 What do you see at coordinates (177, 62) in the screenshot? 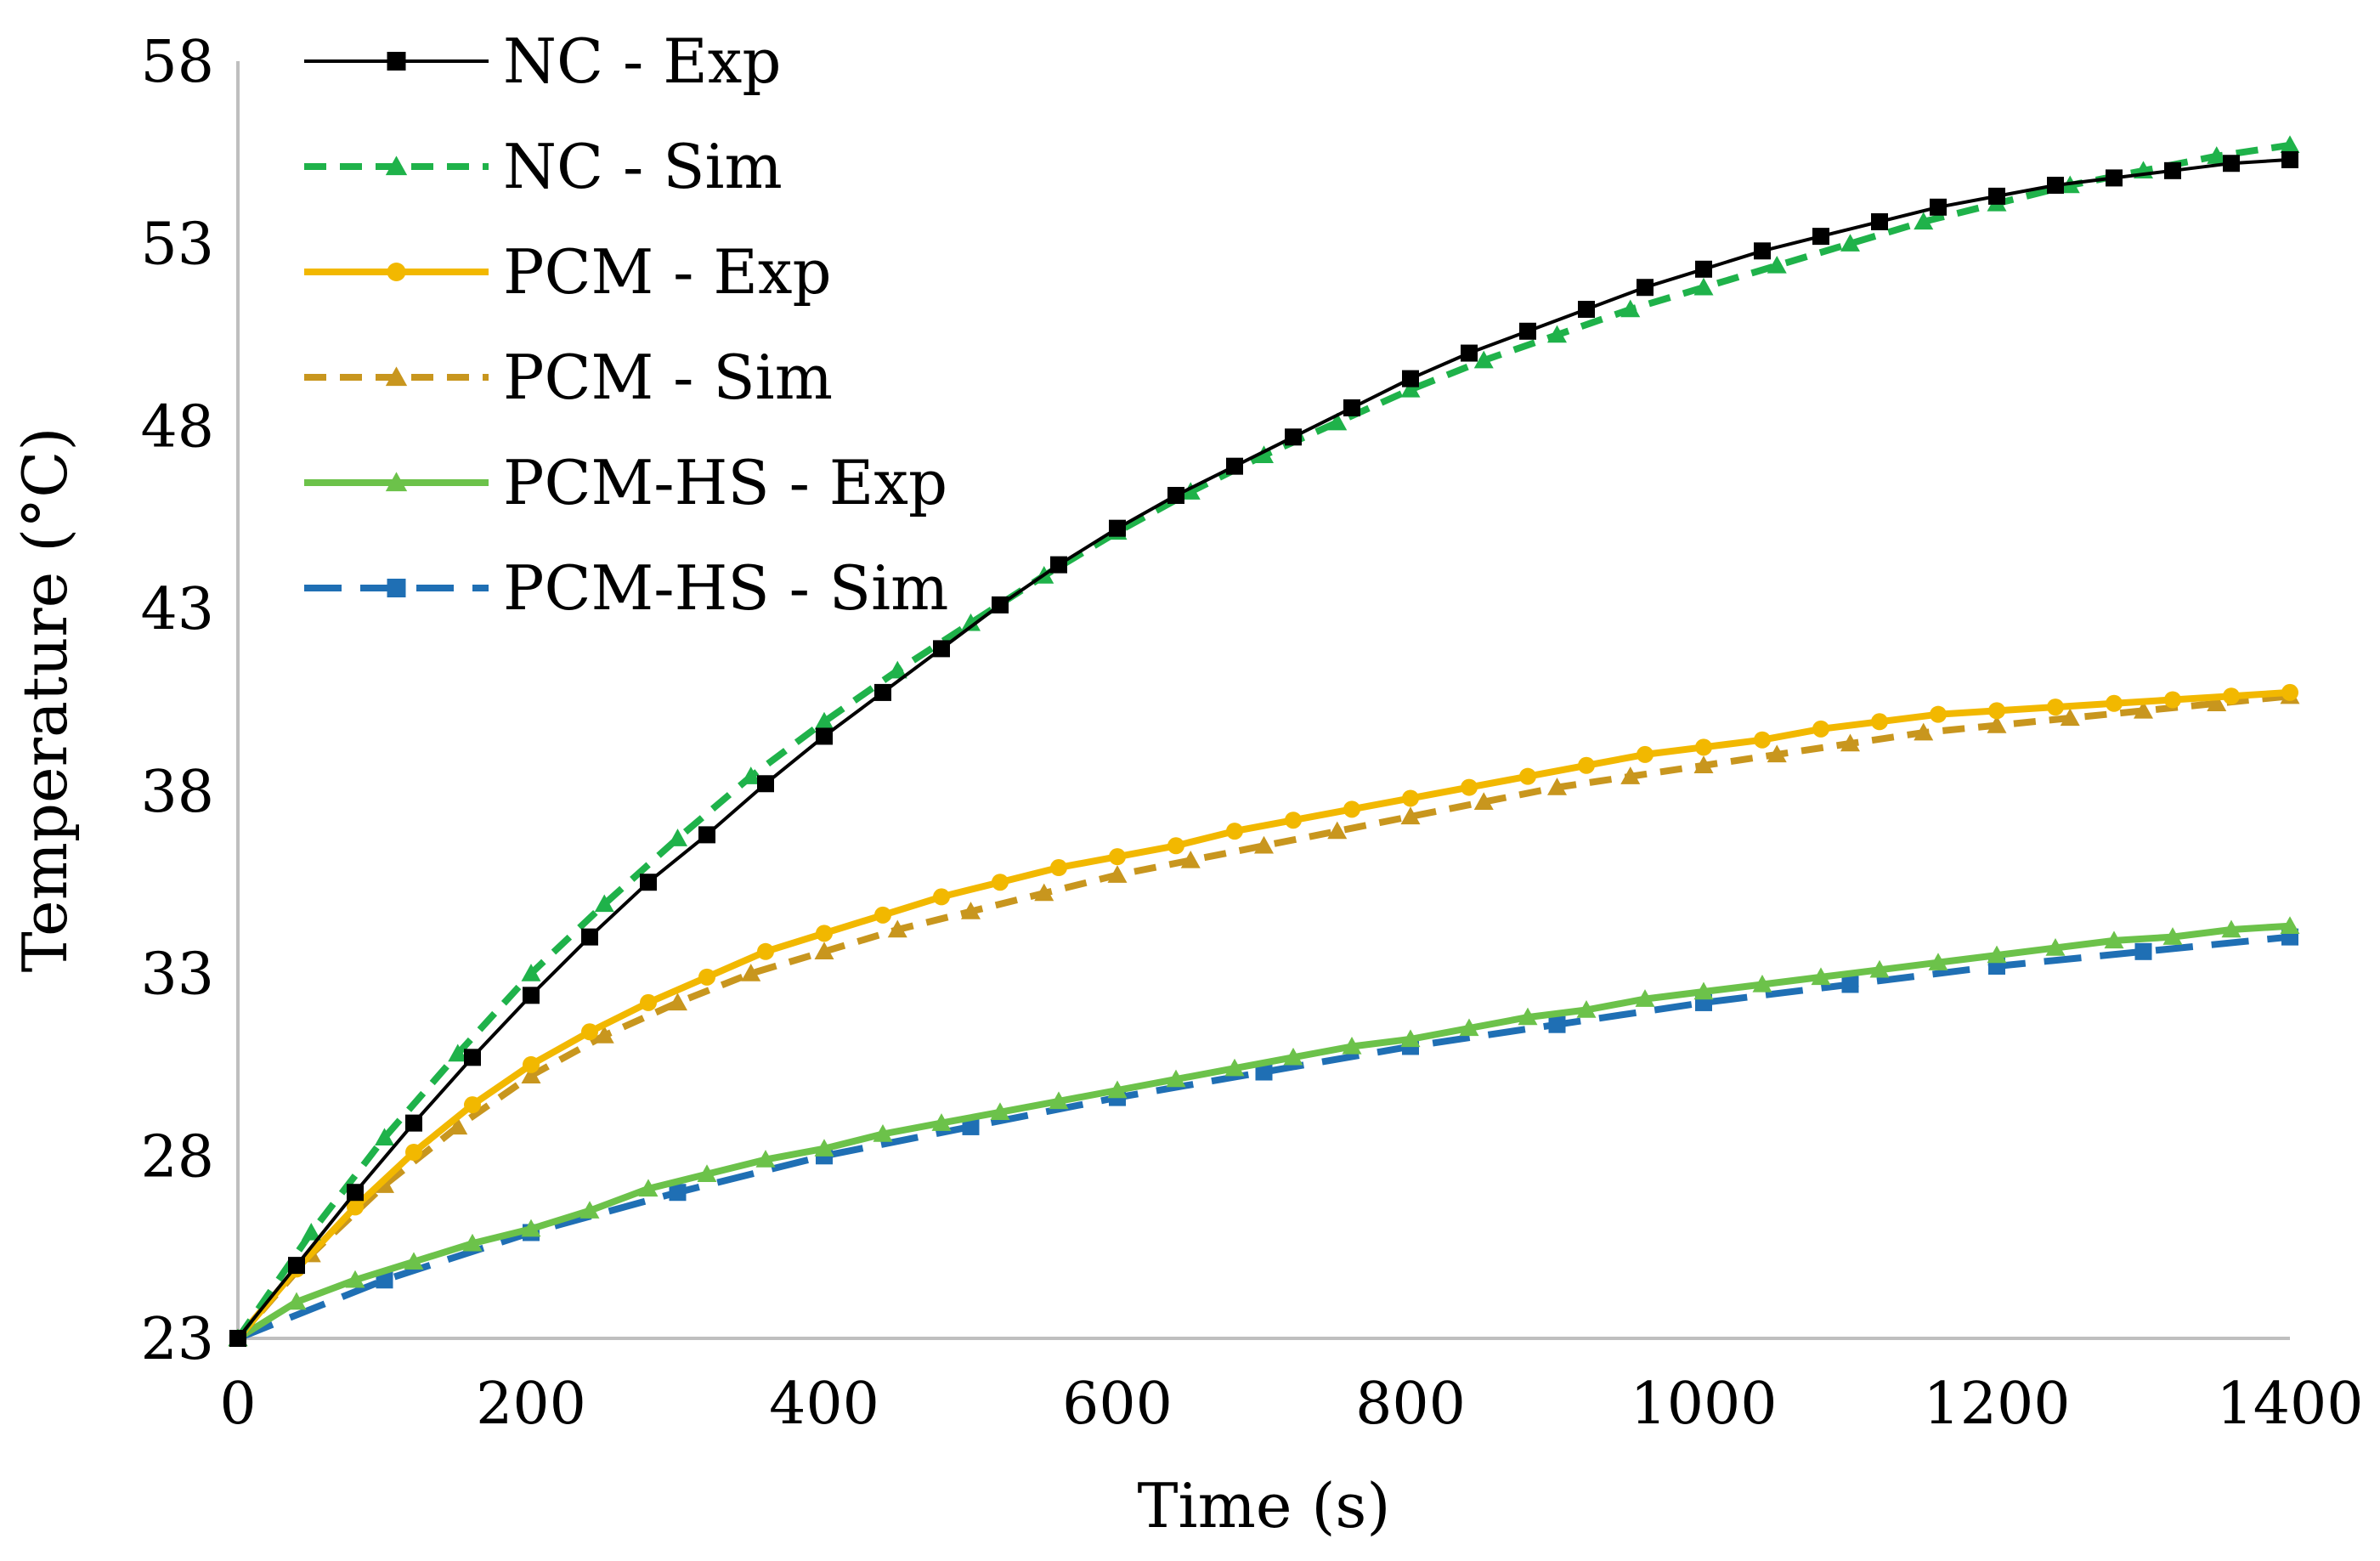
I see `y-tick-label: 58` at bounding box center [177, 62].